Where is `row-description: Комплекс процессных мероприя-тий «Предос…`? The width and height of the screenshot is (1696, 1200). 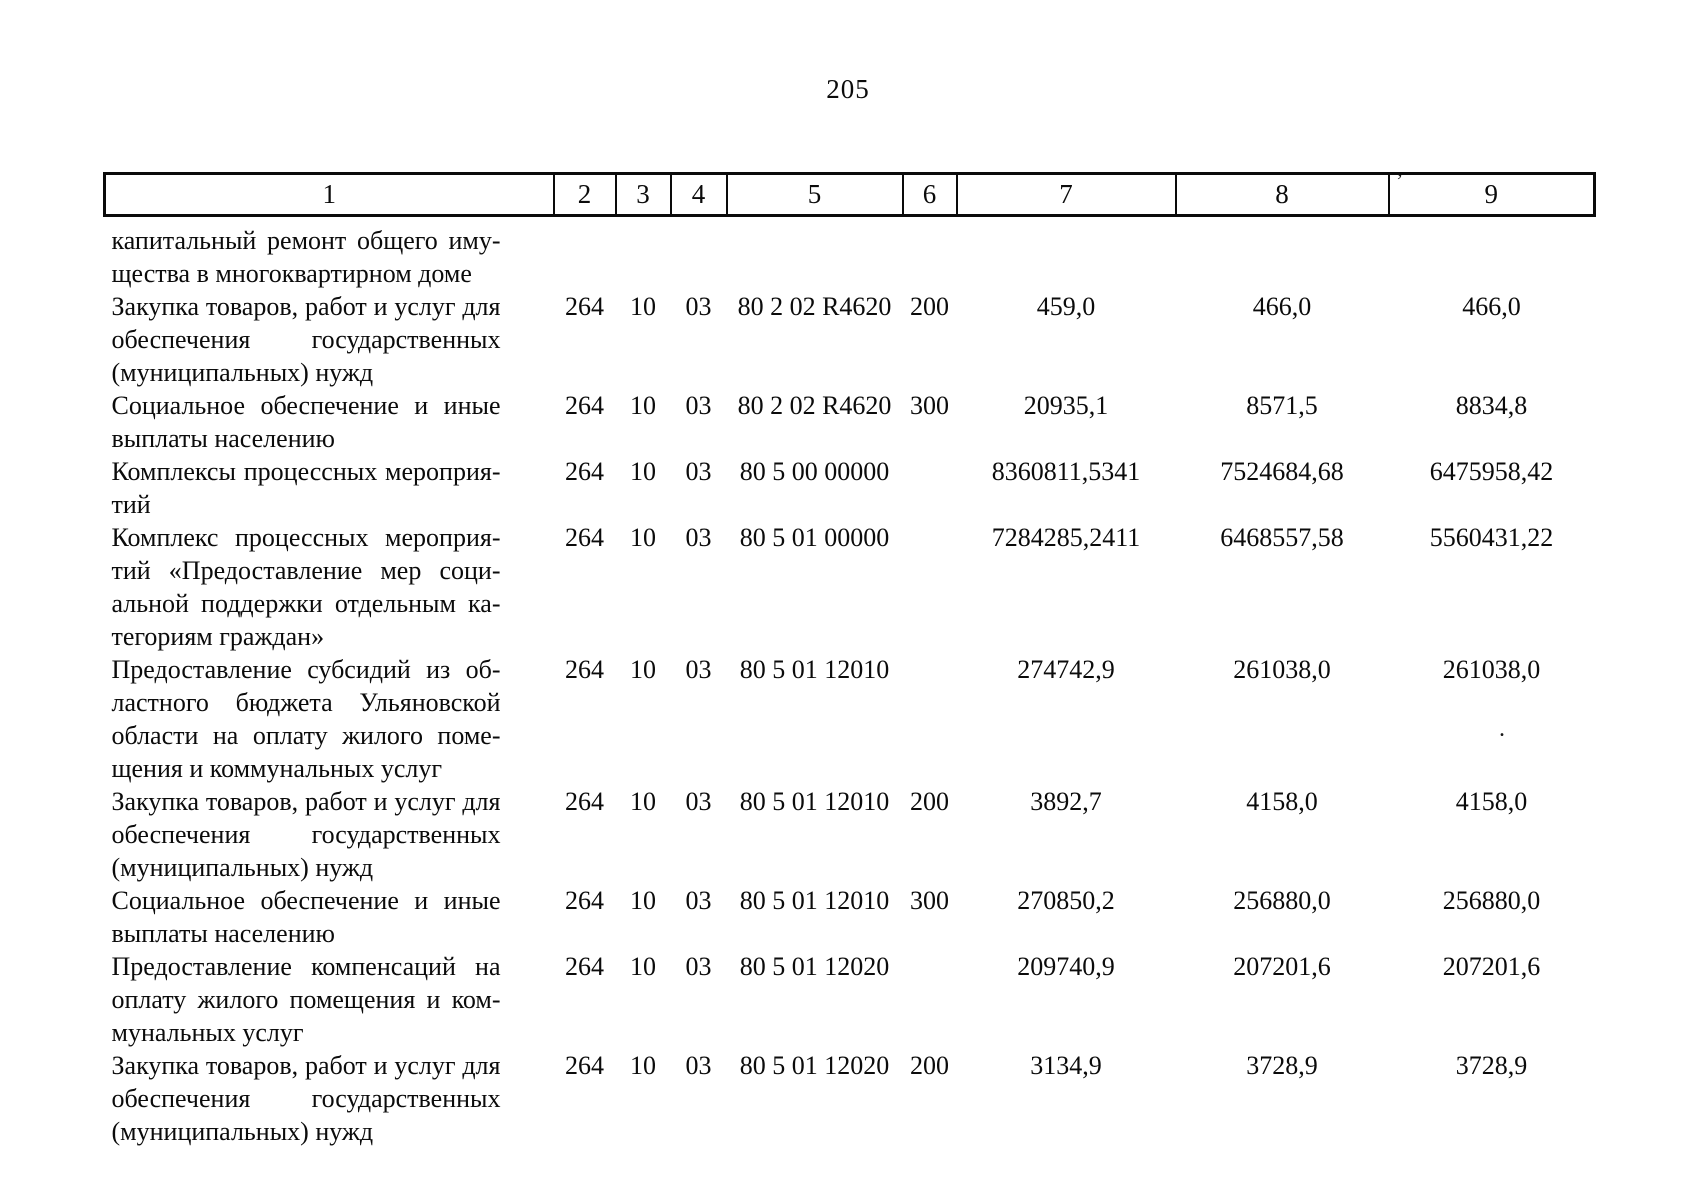 row-description: Комплекс процессных мероприя-тий «Предос… is located at coordinates (329, 587).